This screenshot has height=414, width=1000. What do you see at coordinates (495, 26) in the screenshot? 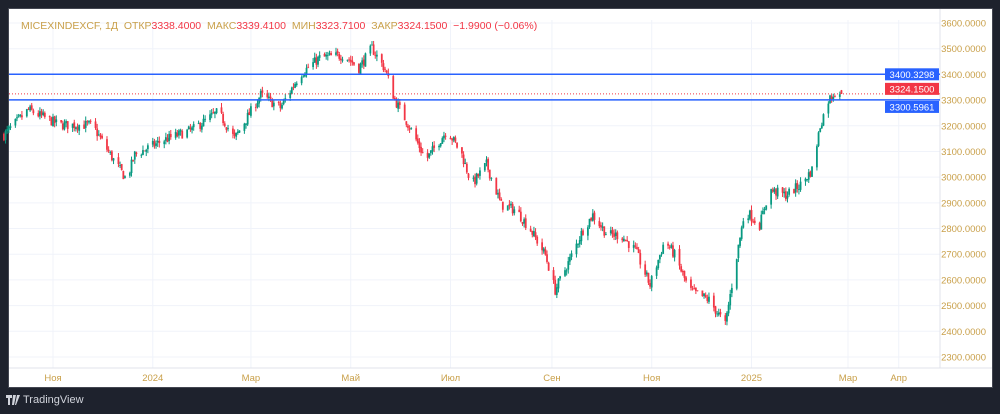
I see `change-value: −1.9900 (−0.06%)` at bounding box center [495, 26].